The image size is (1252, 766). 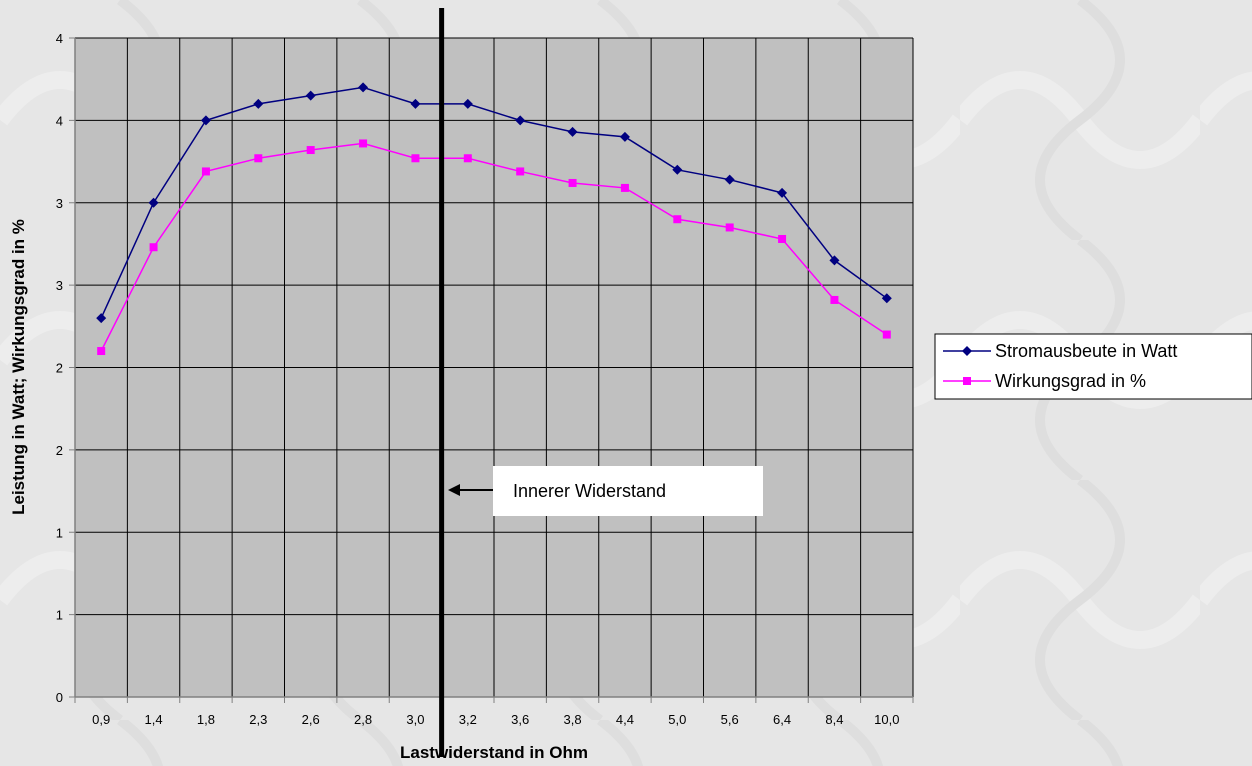 What do you see at coordinates (834, 719) in the screenshot?
I see `x-tick-label: 8,4` at bounding box center [834, 719].